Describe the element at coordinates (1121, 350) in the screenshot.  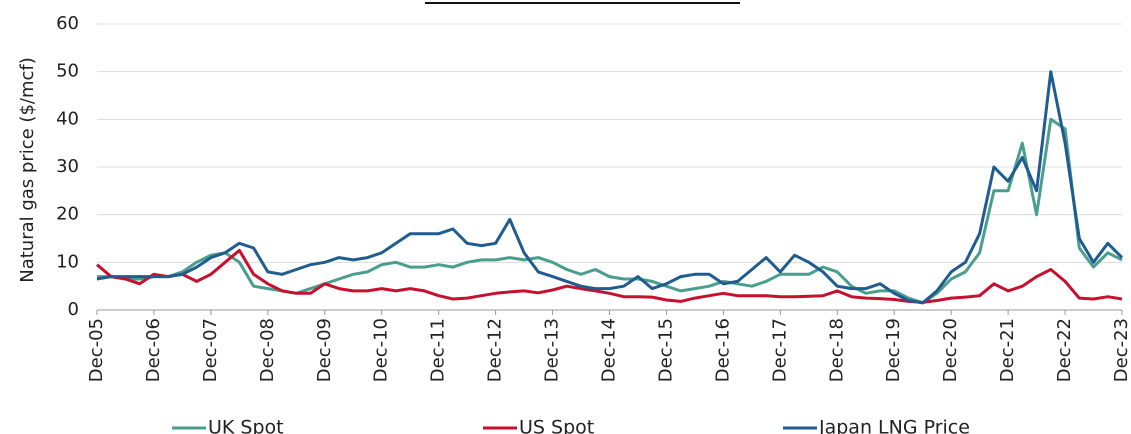
I see `x-tick-label: Dec-23` at that location.